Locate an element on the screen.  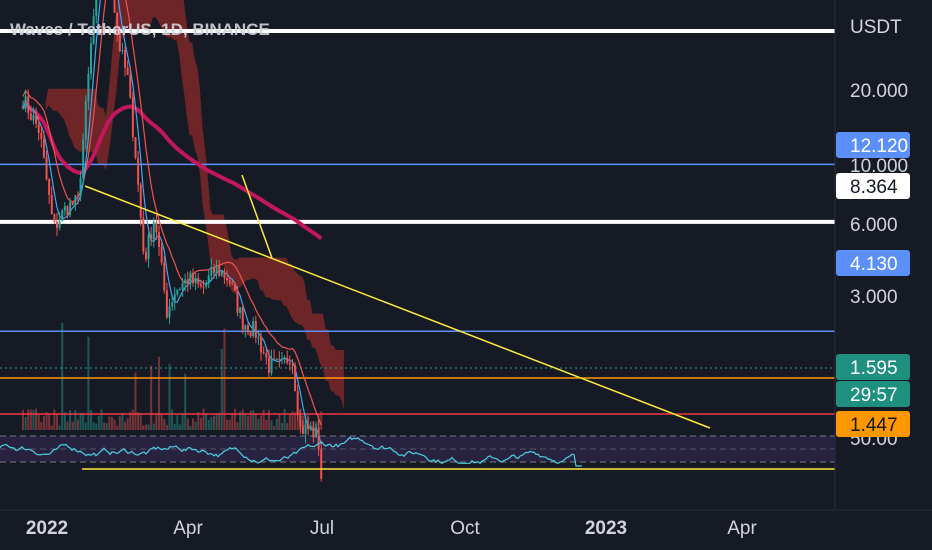
price-badge-label: 1.595 is located at coordinates (874, 368).